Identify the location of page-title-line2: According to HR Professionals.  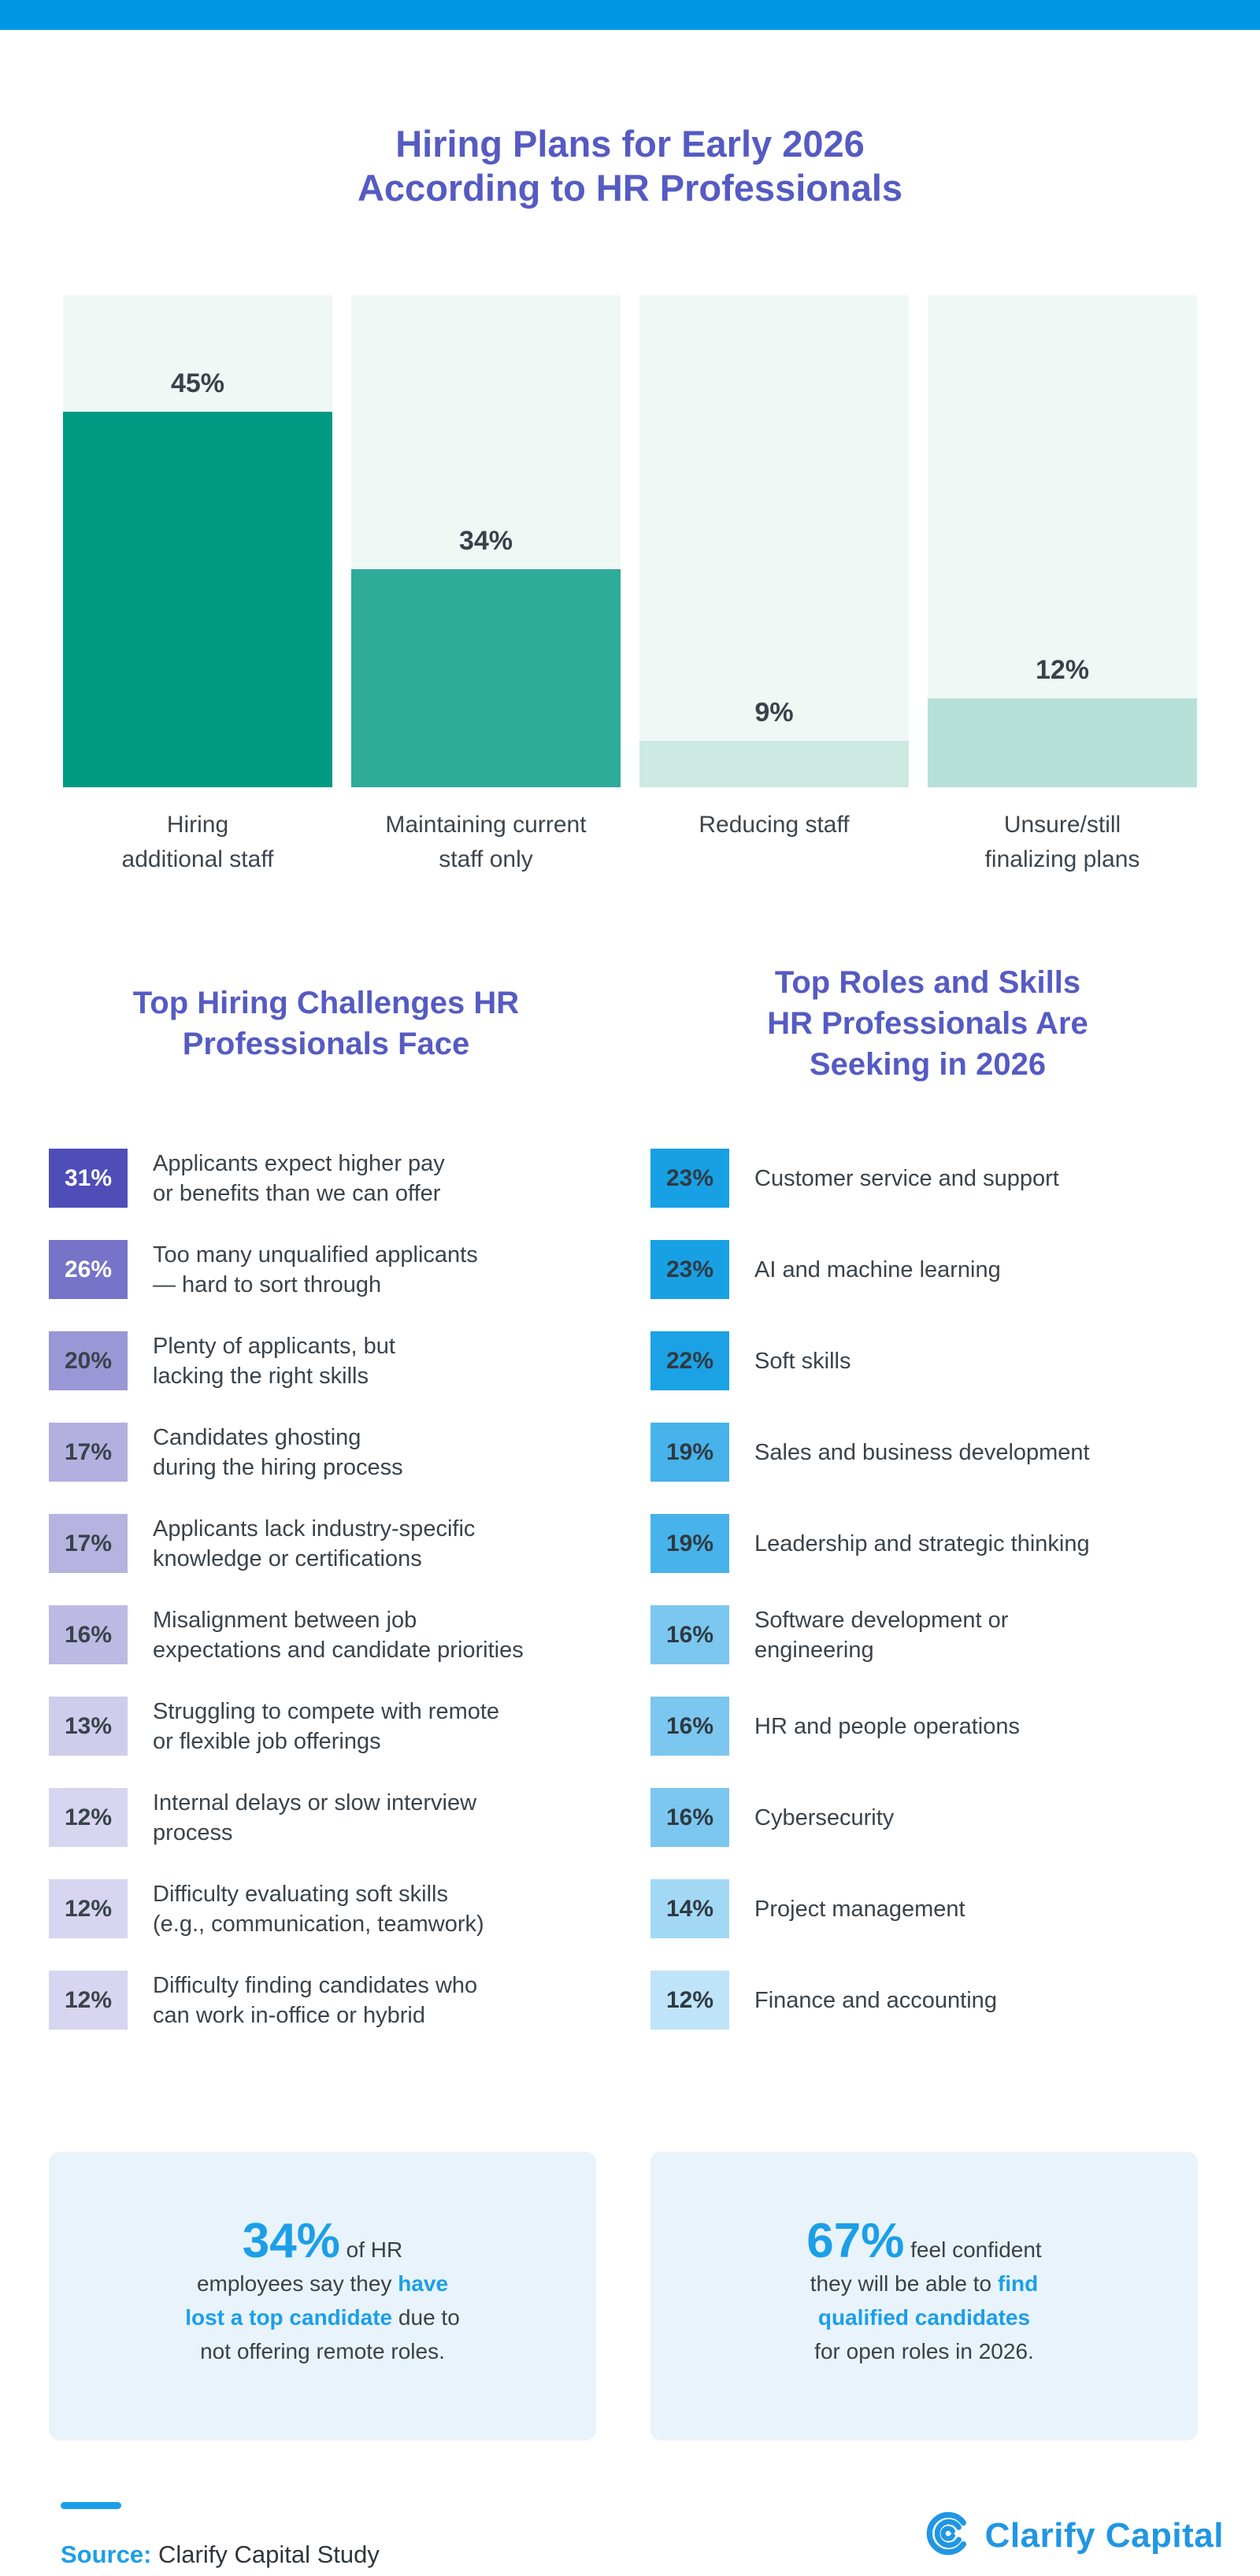
(630, 188).